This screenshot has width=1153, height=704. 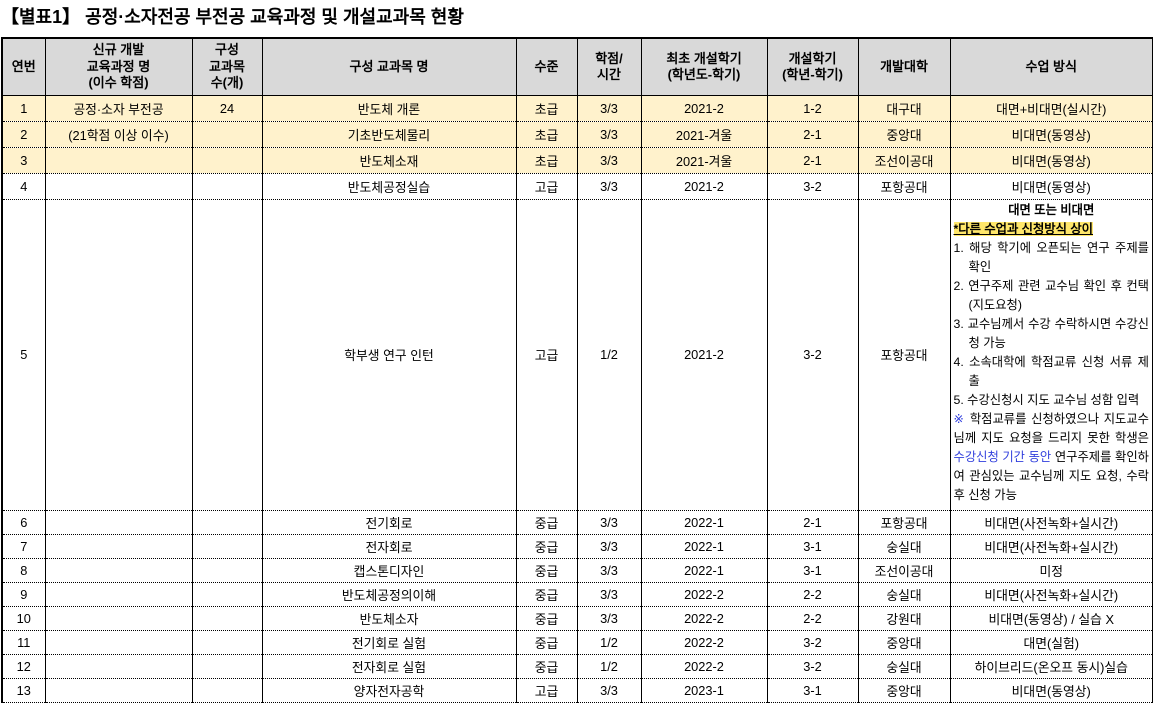 I want to click on cell-course: 전자회로 실험, so click(x=389, y=666).